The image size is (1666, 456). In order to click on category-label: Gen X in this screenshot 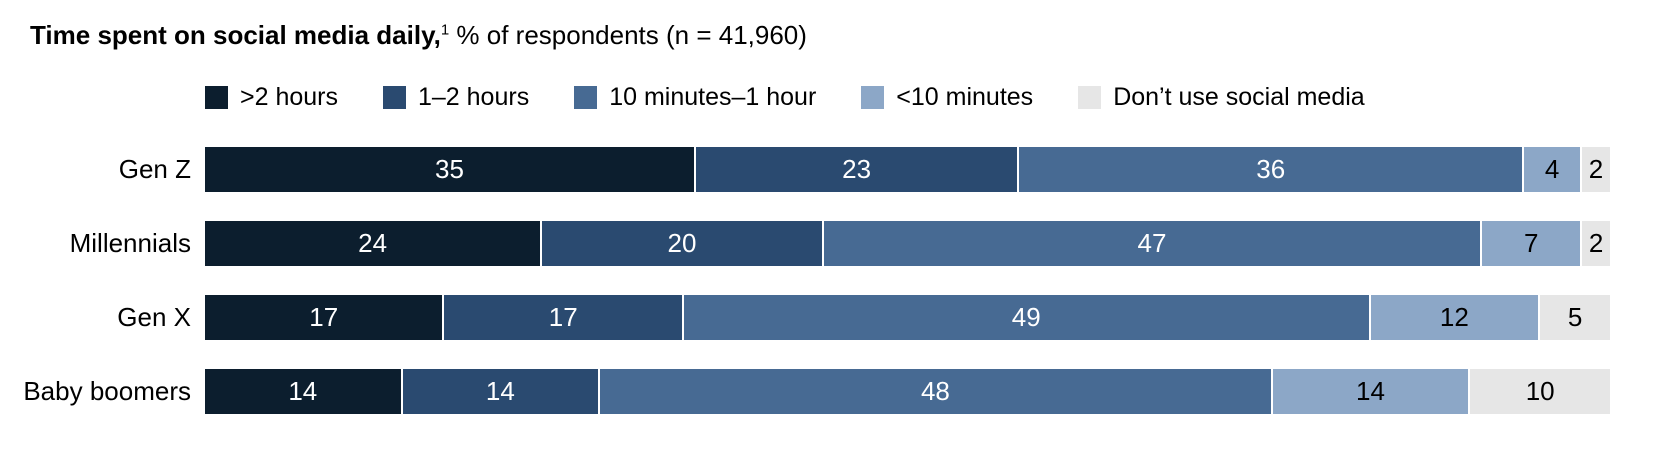, I will do `click(154, 317)`.